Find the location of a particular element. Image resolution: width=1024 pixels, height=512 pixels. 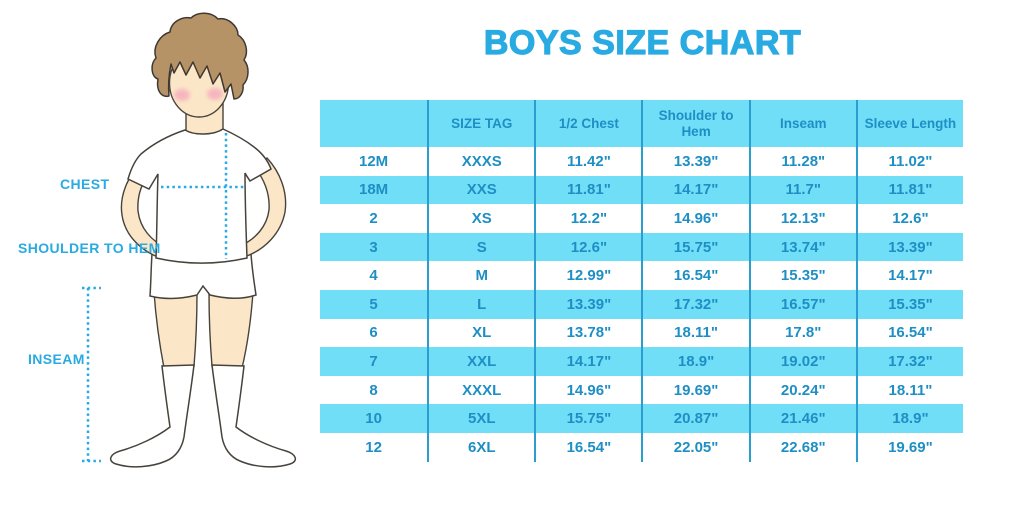

row-value-cell: 11.28" is located at coordinates (802, 161).